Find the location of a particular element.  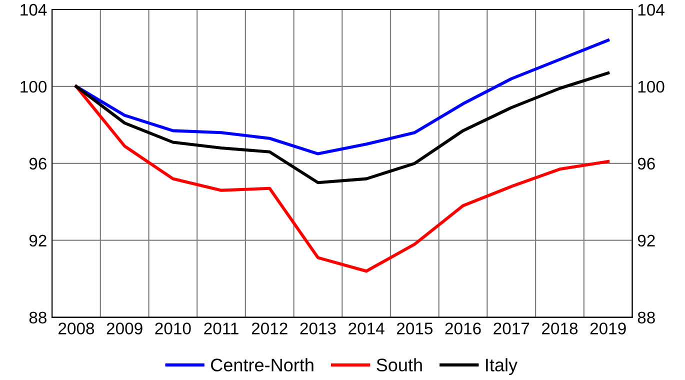

x-tick-label: 2011 is located at coordinates (221, 328).